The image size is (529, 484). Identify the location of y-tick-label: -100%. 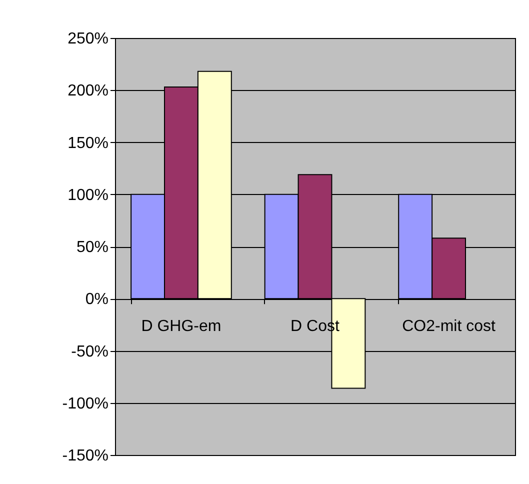
(85, 403).